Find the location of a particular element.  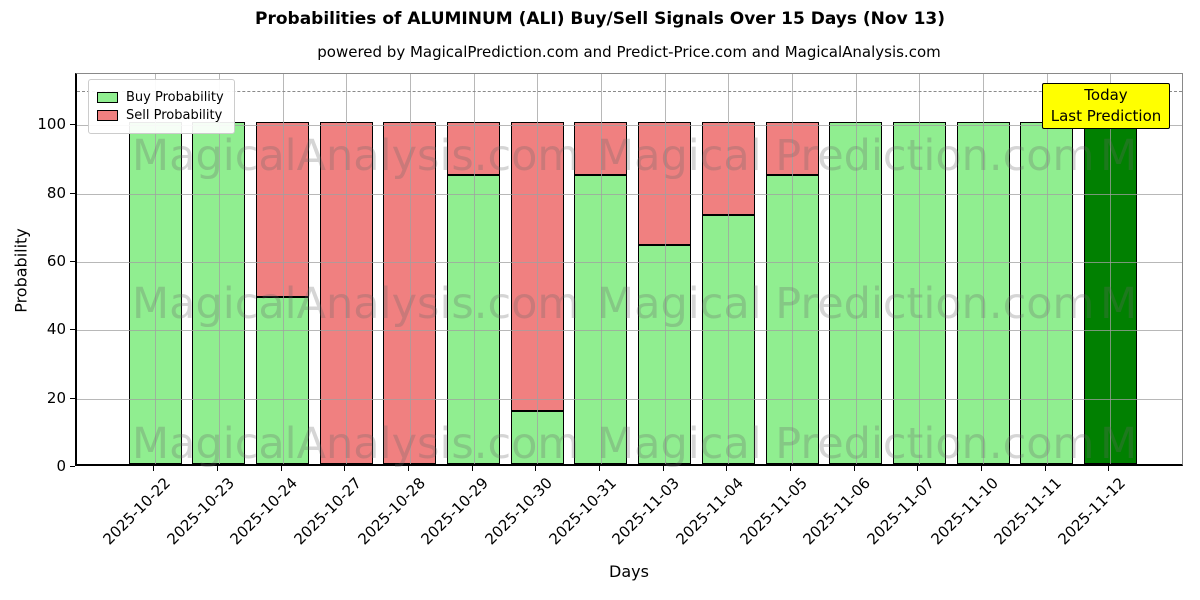

y-axis-label: Probability is located at coordinates (21, 270).